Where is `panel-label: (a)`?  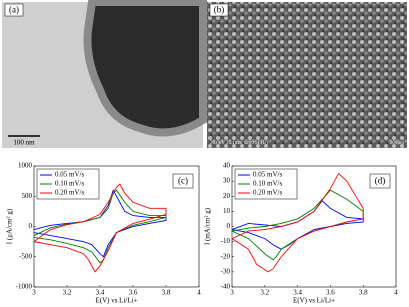 panel-label: (a) is located at coordinates (14, 10).